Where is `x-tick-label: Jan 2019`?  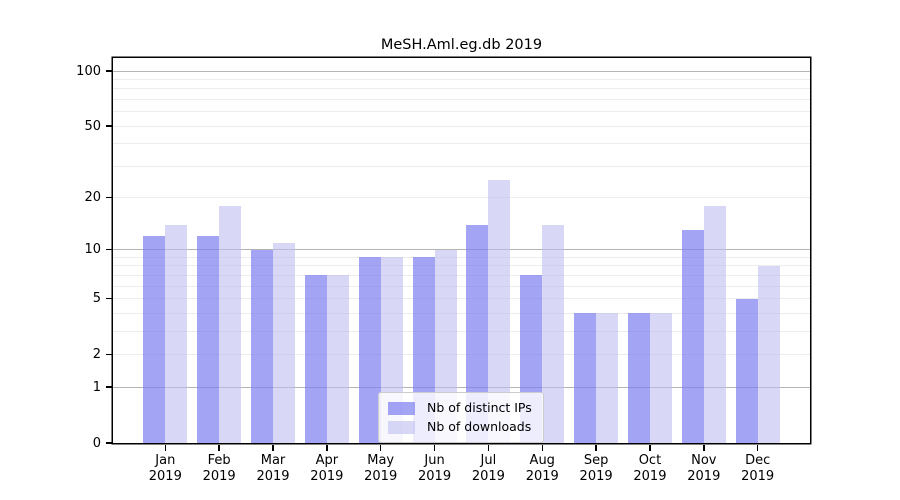 x-tick-label: Jan 2019 is located at coordinates (165, 469).